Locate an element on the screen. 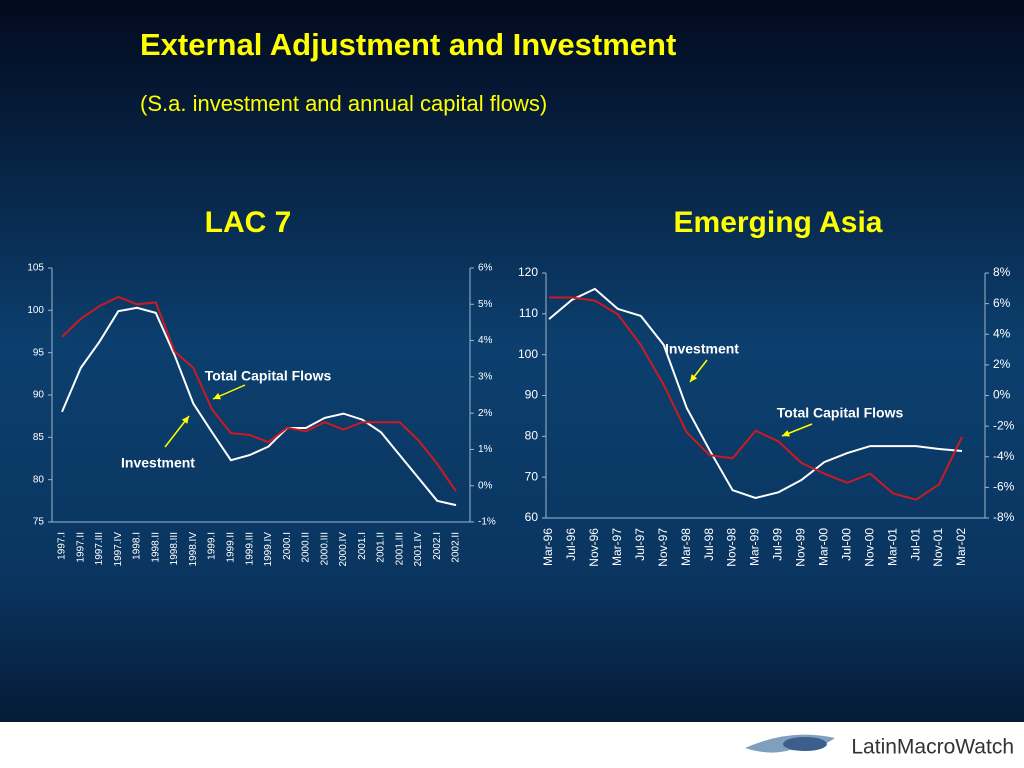  x-tick-label: 1997.III is located at coordinates (99, 548).